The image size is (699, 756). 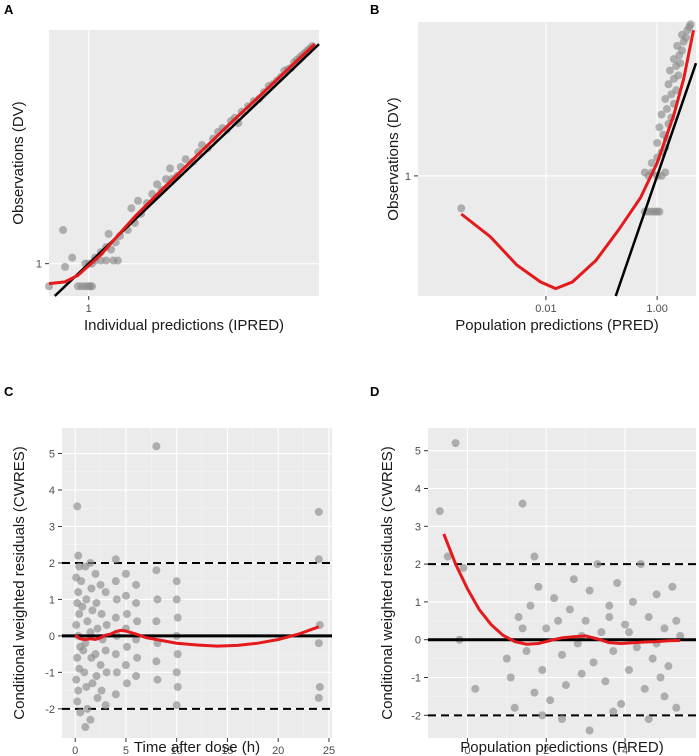 What do you see at coordinates (52, 527) in the screenshot?
I see `panel-c-y-tick-label: 3` at bounding box center [52, 527].